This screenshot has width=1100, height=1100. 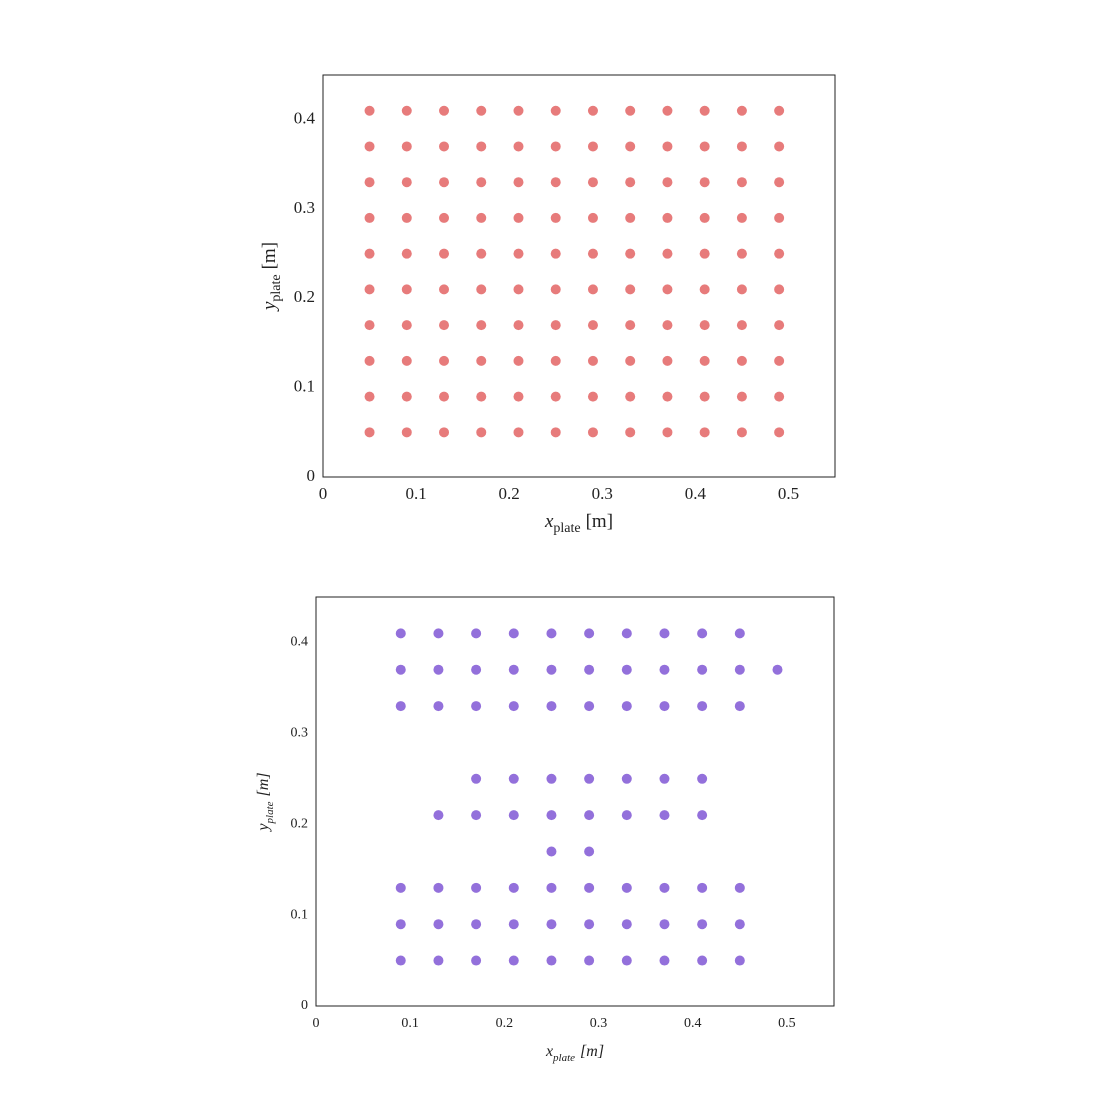 I want to click on x-tick-label: 0.3, so click(x=599, y=1023).